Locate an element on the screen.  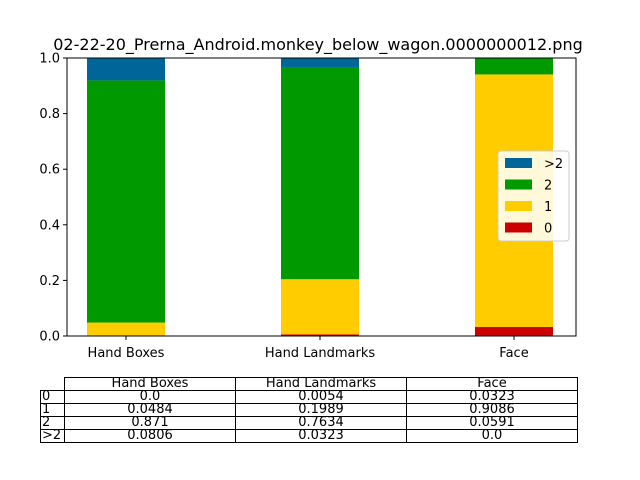
y-axis: 0.0 0.2 0.4 0.6 0.8 1.0 is located at coordinates (53, 198).